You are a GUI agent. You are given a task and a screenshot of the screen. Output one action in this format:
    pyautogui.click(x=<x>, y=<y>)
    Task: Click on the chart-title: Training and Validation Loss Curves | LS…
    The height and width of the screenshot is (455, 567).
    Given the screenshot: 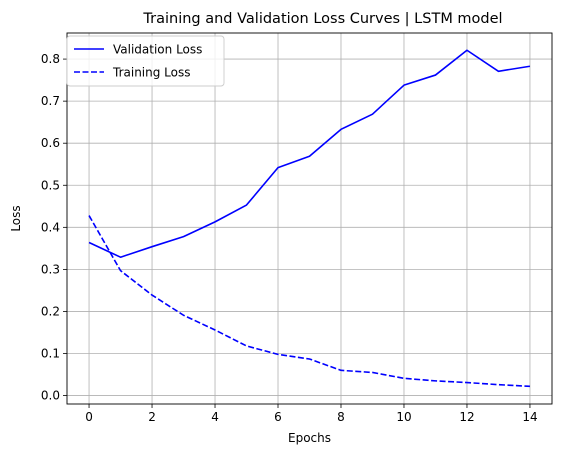 What is the action you would take?
    pyautogui.click(x=322, y=19)
    